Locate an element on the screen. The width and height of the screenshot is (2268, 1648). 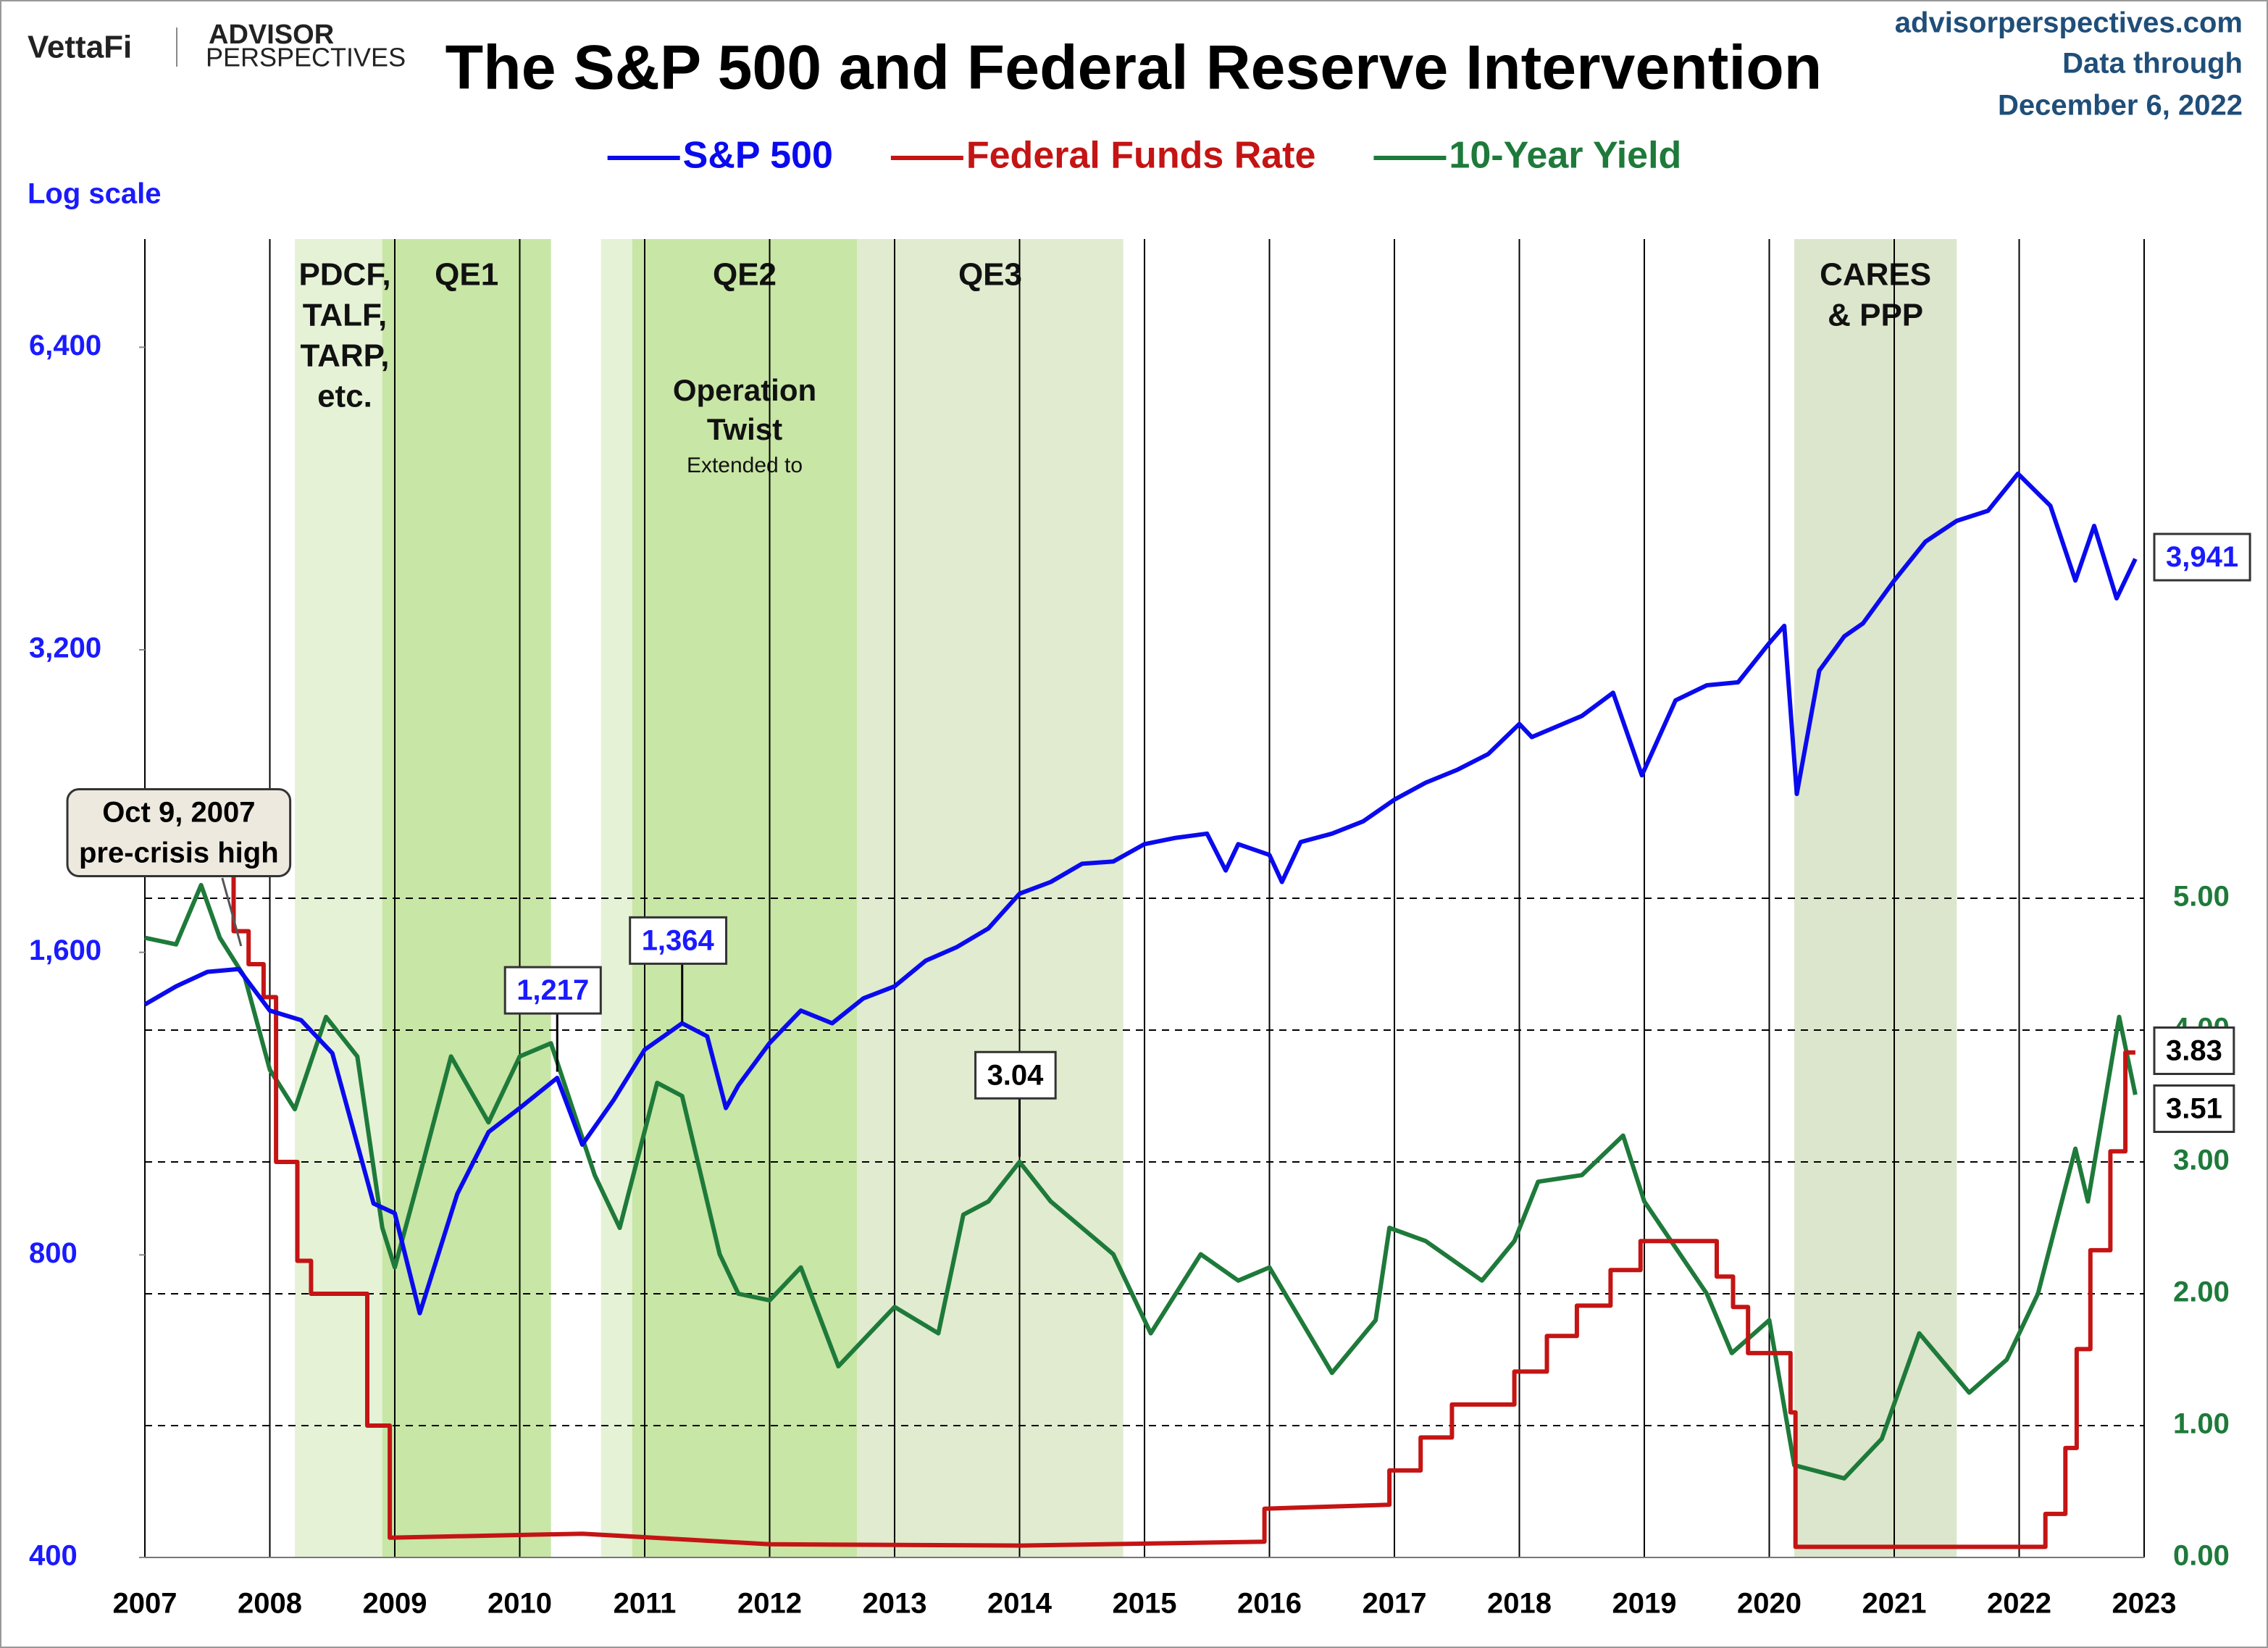
end-label: 3,941 is located at coordinates (2202, 557).